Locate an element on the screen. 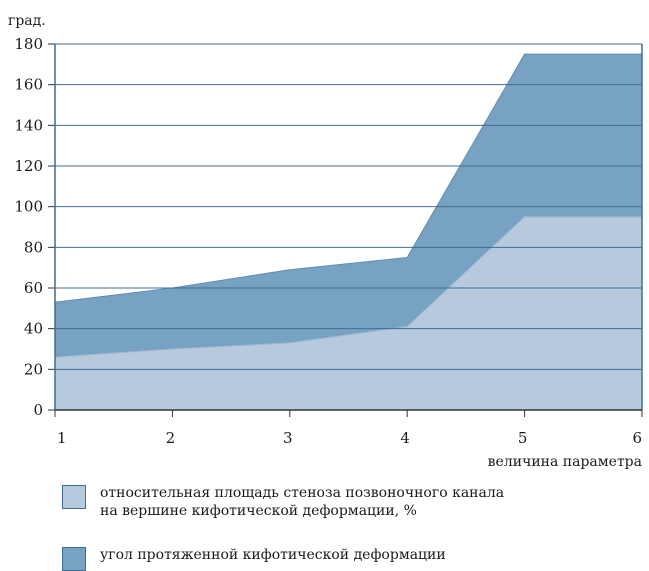 The height and width of the screenshot is (571, 649). y-tick-label-120: 120 is located at coordinates (28, 166).